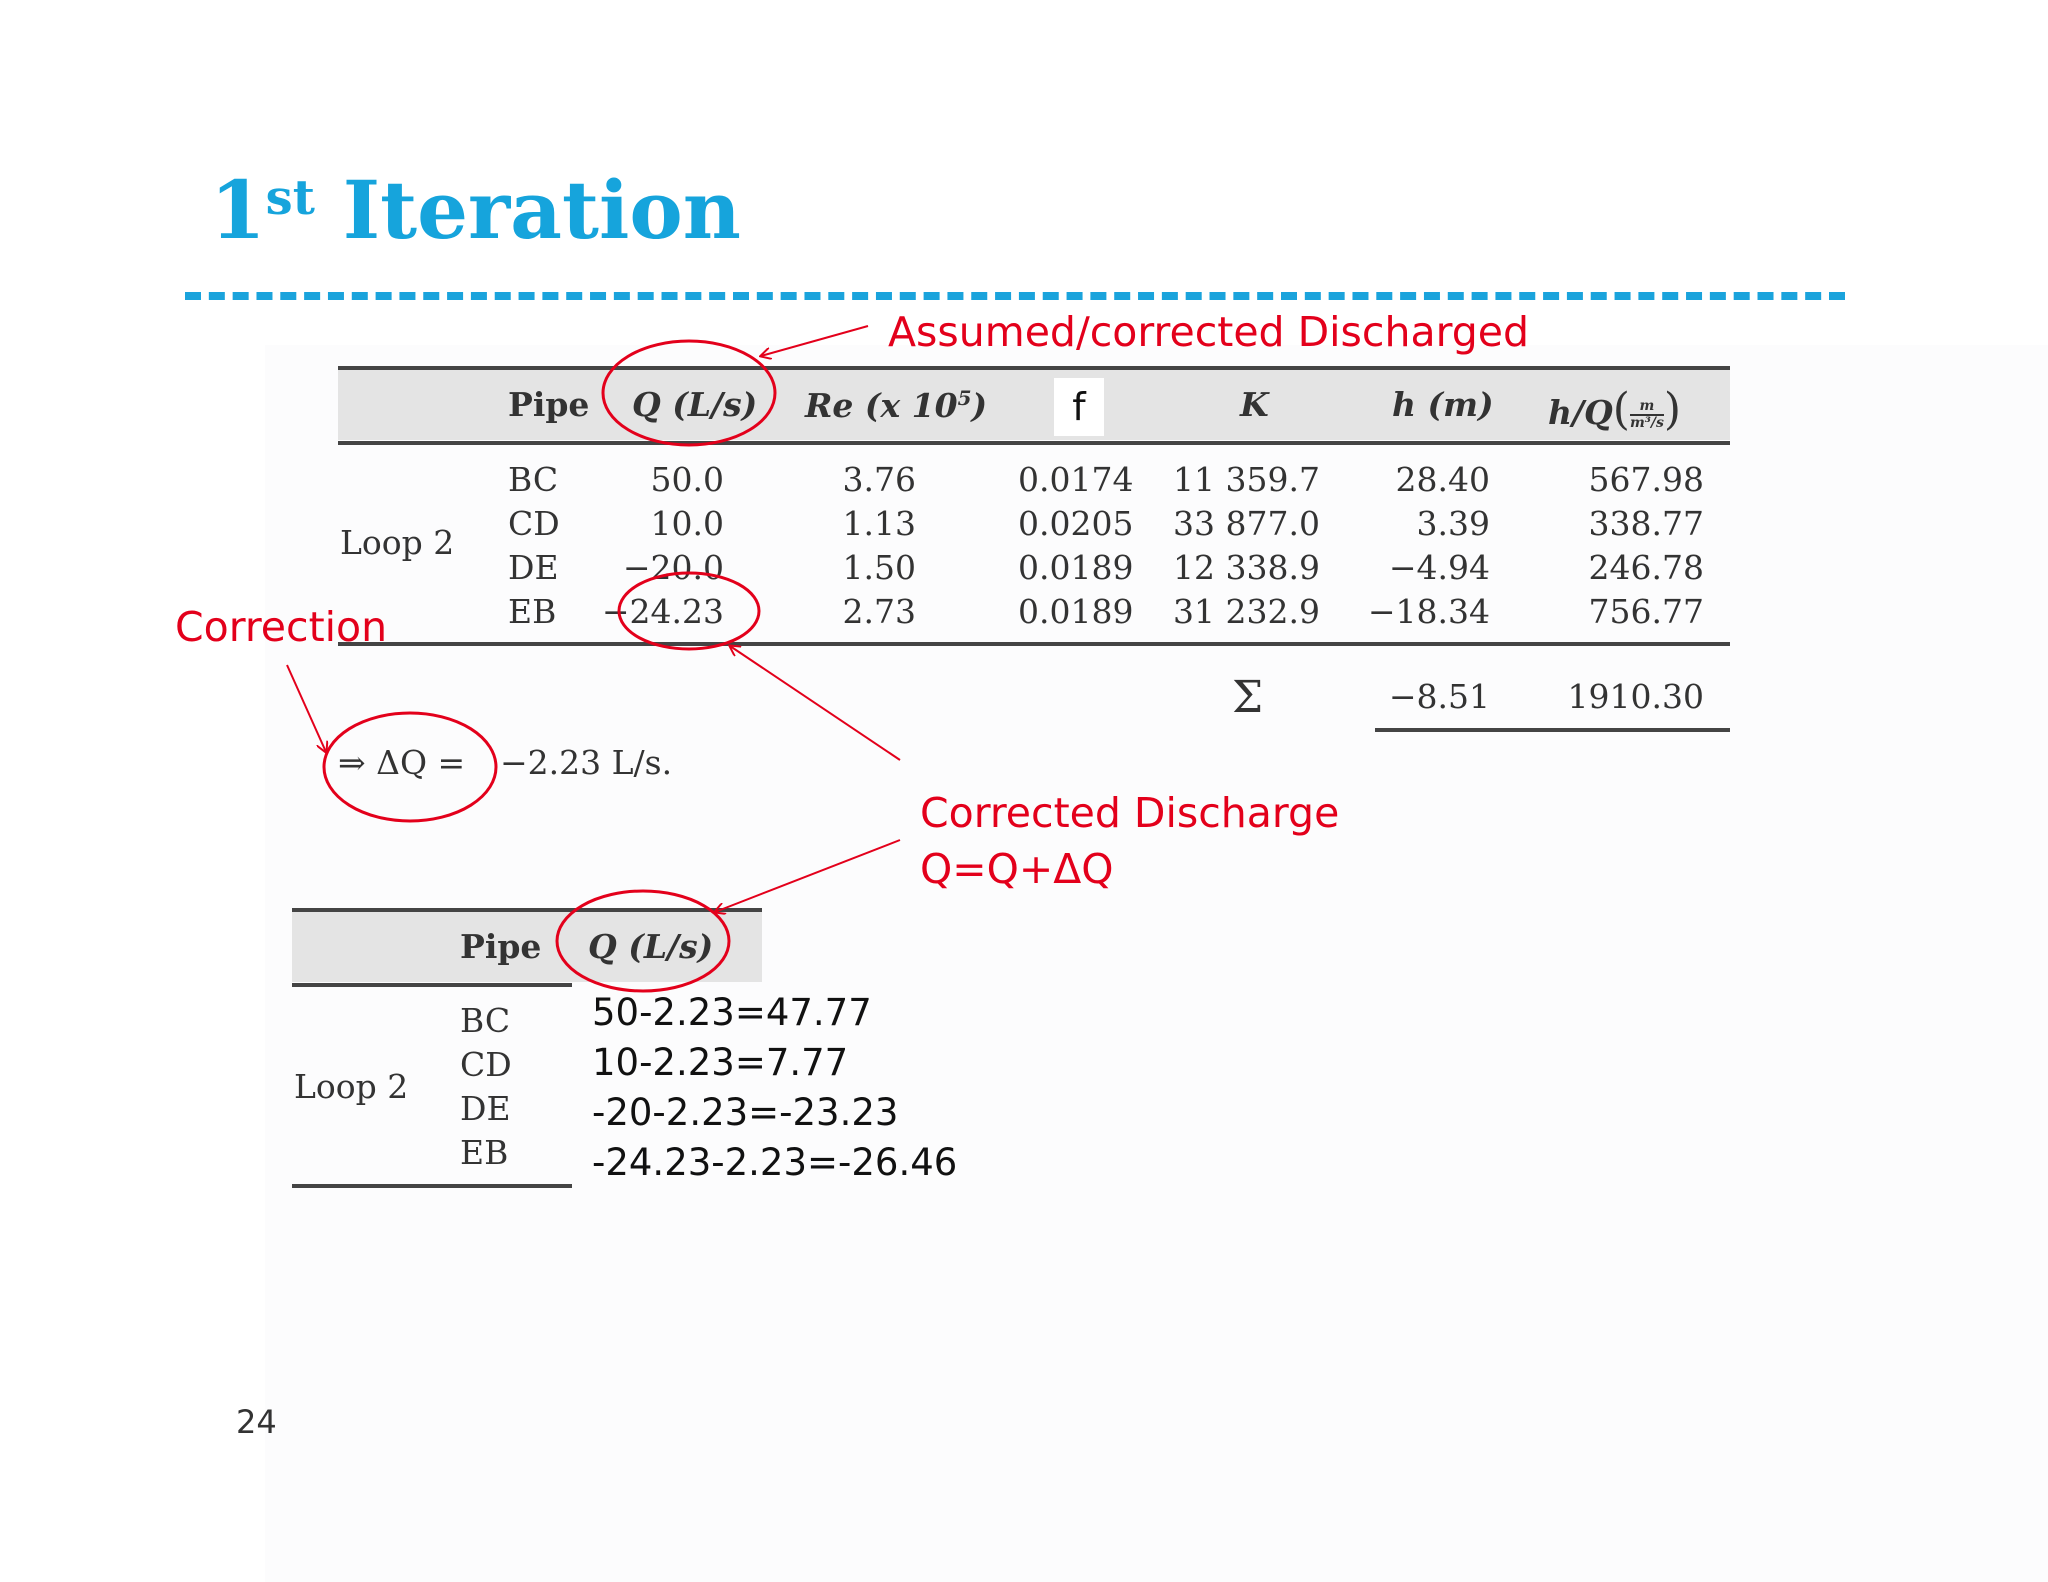 The height and width of the screenshot is (1582, 2048). I want to click on table2-pipe: EB, so click(484, 1152).